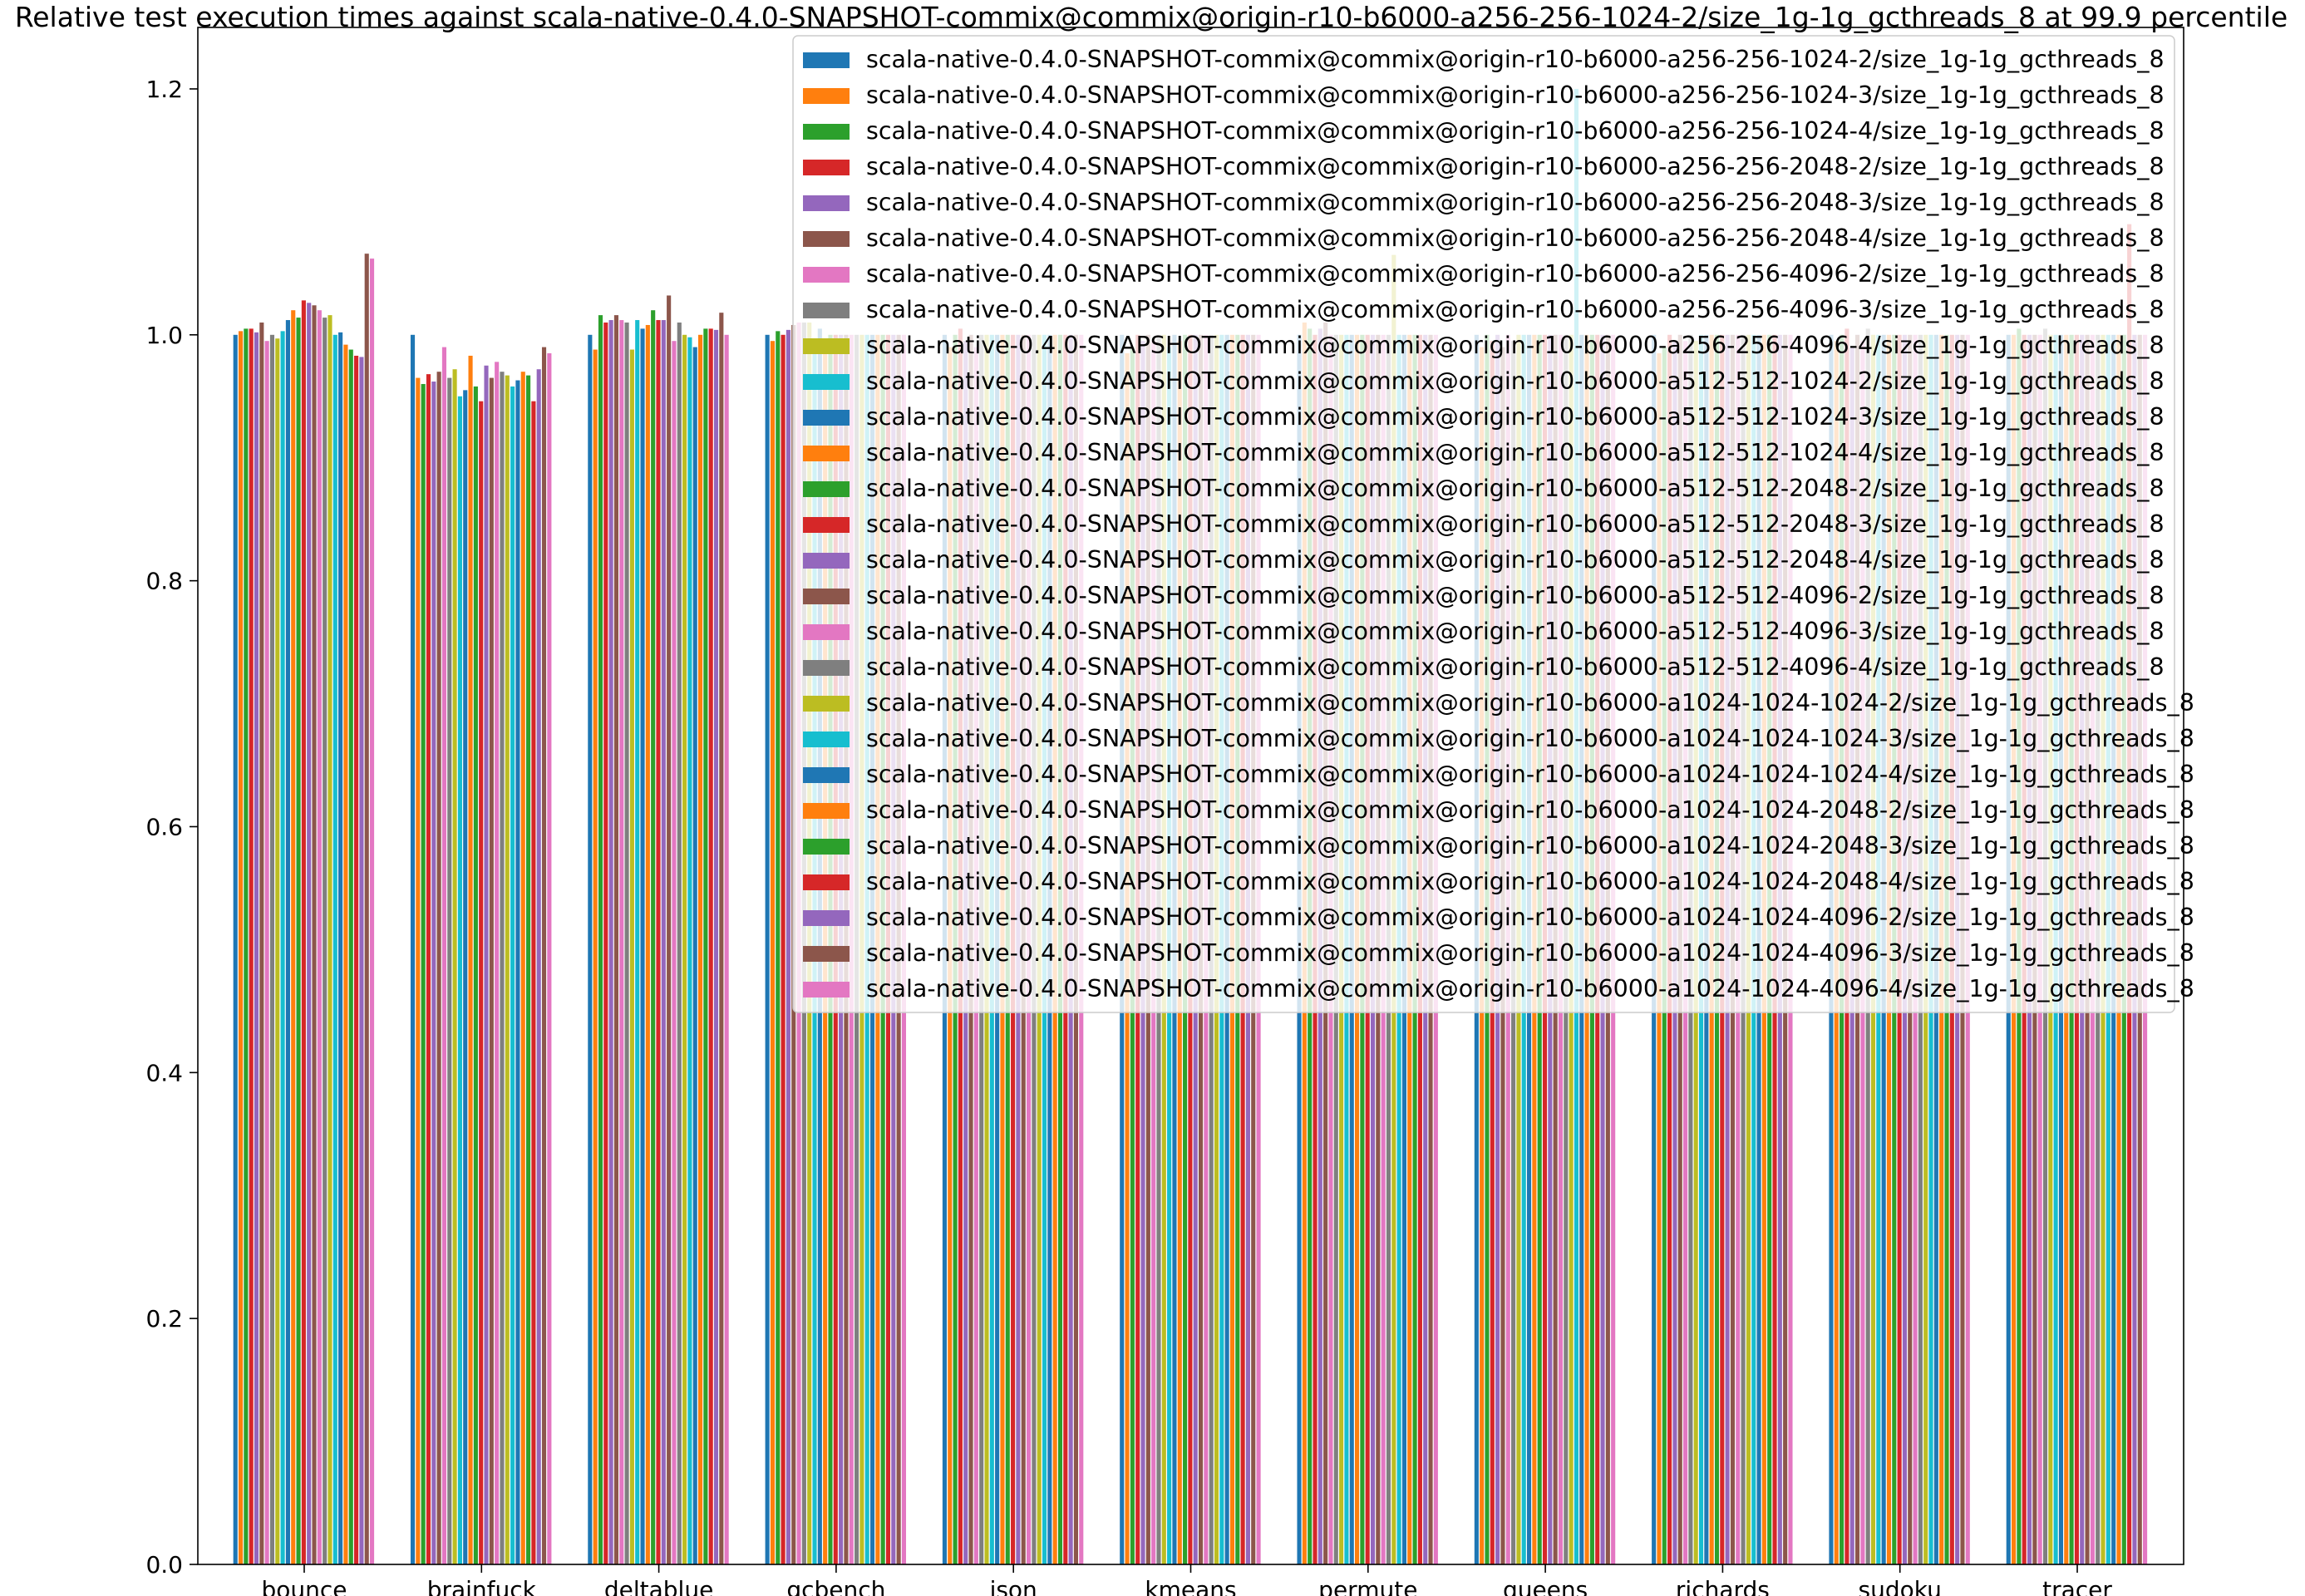 This screenshot has width=2305, height=1596. Describe the element at coordinates (482, 1586) in the screenshot. I see `x-tick-label: brainfuck` at that location.